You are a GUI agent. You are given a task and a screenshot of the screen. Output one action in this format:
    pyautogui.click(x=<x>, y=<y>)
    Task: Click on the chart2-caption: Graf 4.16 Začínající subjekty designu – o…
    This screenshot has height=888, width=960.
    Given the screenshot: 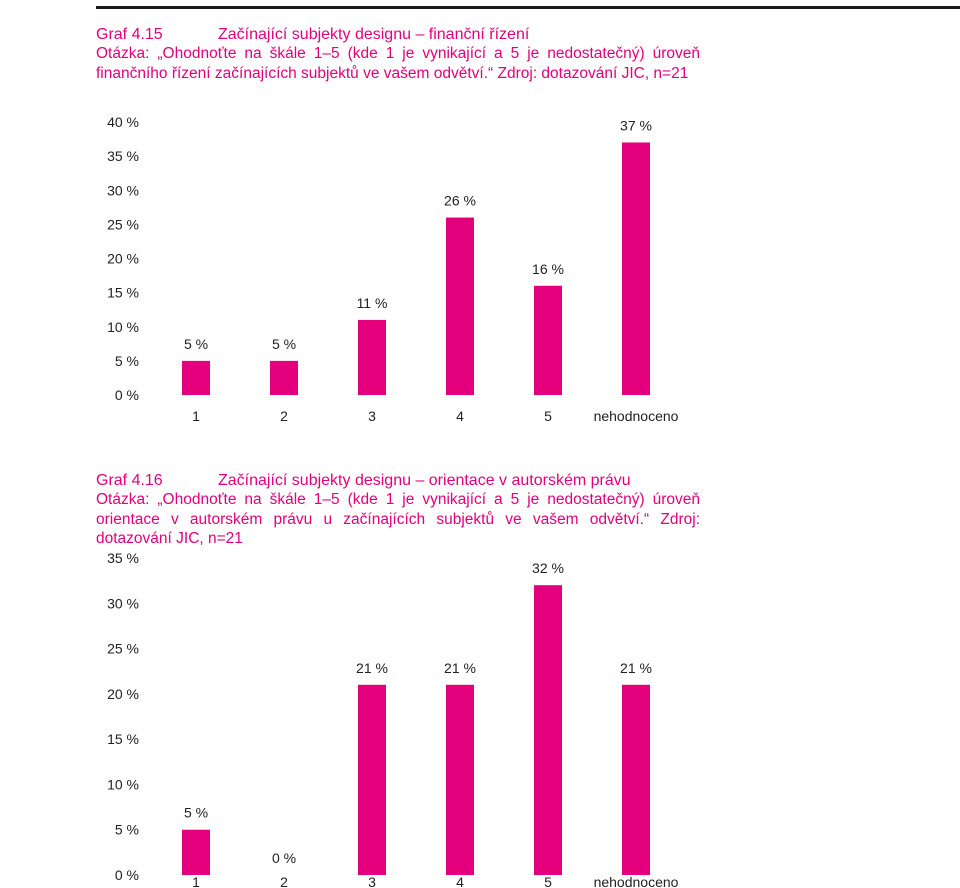 What is the action you would take?
    pyautogui.click(x=401, y=481)
    